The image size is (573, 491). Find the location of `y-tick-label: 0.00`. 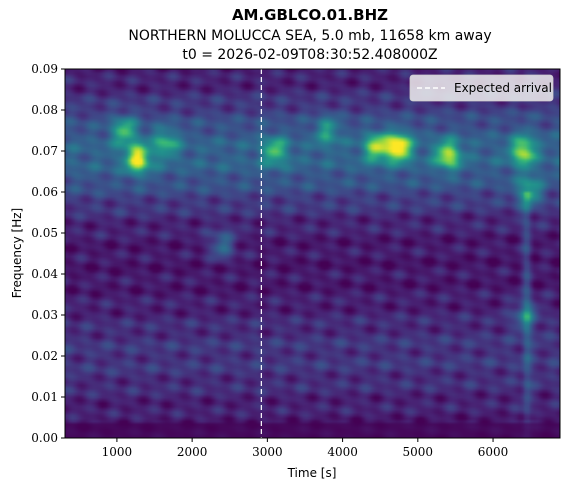

y-tick-label: 0.00 is located at coordinates (44, 438).